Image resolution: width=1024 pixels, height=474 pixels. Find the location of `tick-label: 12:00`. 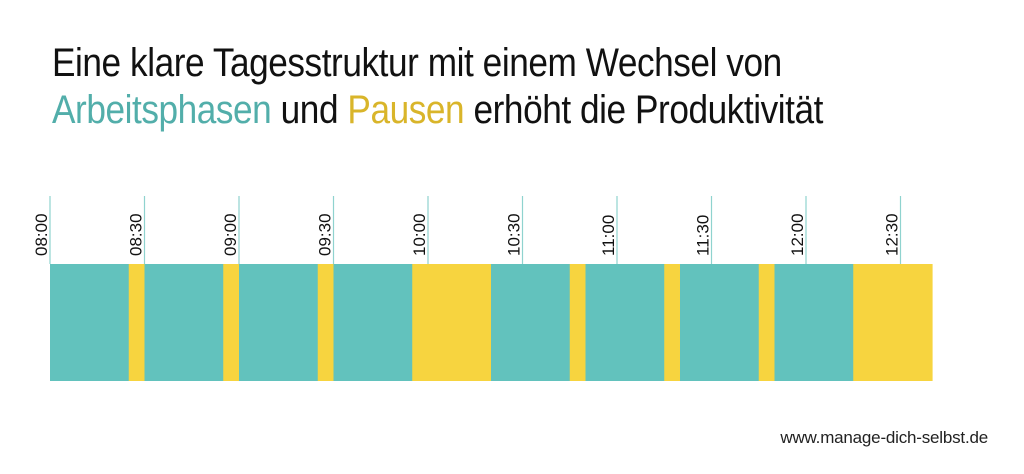

tick-label: 12:00 is located at coordinates (797, 234).